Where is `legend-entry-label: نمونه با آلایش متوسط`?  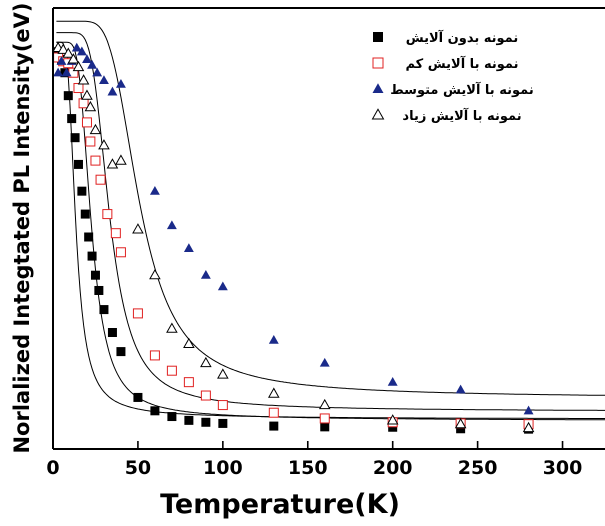 legend-entry-label: نمونه با آلایش متوسط is located at coordinates (461, 89).